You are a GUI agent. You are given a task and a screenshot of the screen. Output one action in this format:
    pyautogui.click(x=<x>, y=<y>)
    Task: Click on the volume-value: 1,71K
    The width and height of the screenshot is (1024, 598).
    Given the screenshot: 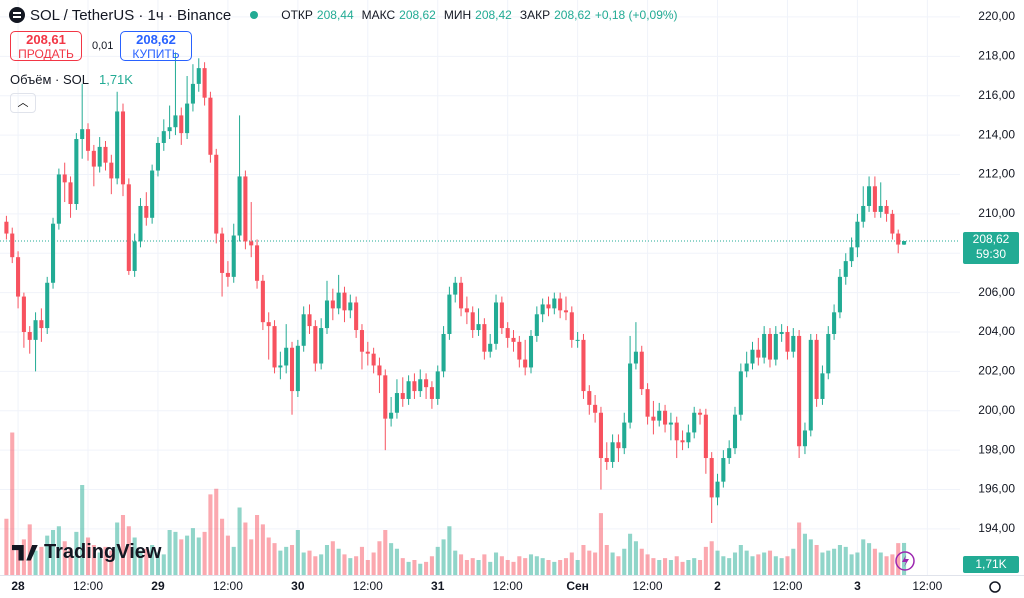 What is the action you would take?
    pyautogui.click(x=115, y=79)
    